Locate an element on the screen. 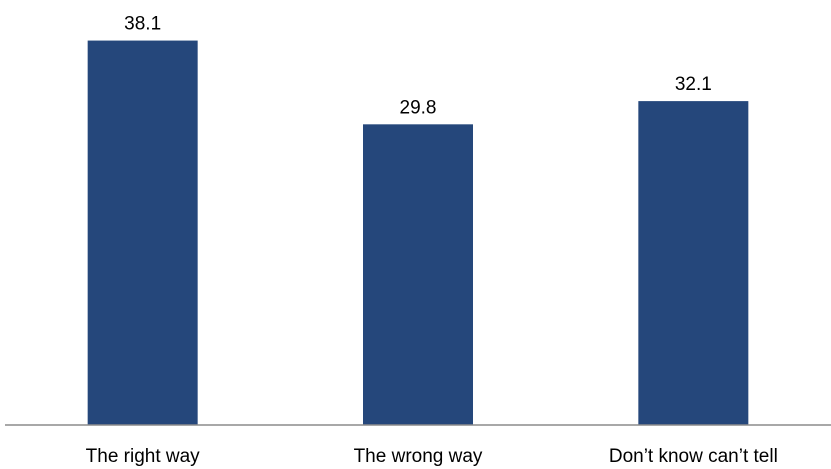 The image size is (831, 469). category-label-2: The wrong way is located at coordinates (418, 456).